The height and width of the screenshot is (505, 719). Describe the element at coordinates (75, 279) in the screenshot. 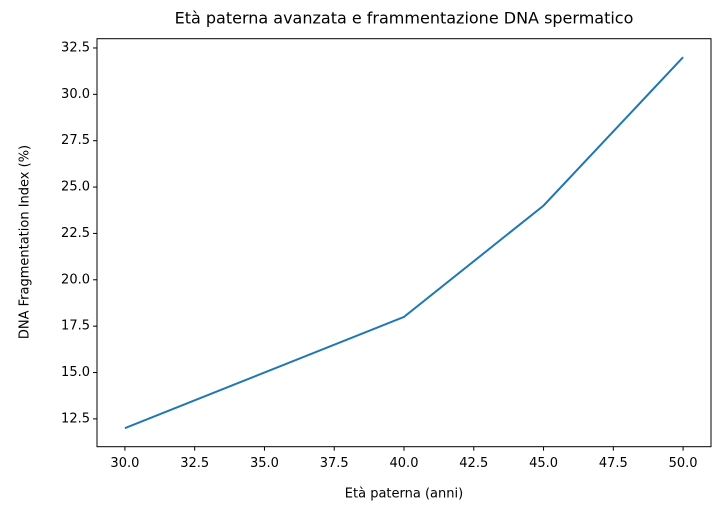

I see `y-tick-label: 20.0` at that location.